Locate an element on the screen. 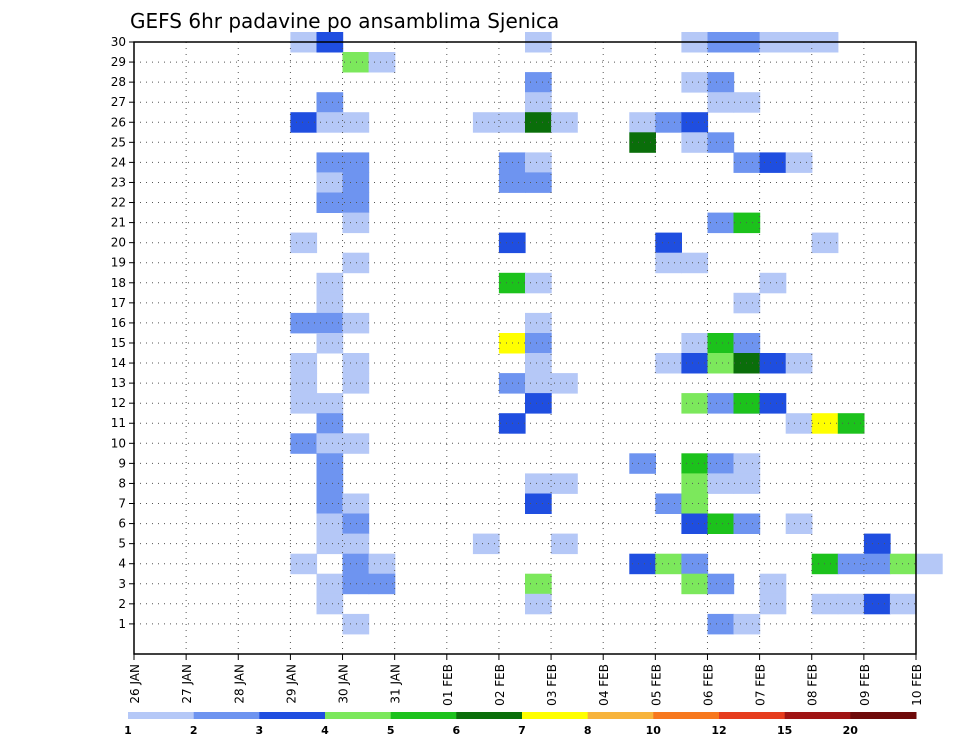 This screenshot has width=960, height=742. colorbar: 1 2 3 4 5 6 7 8 10 12 15 20 is located at coordinates (520, 724).